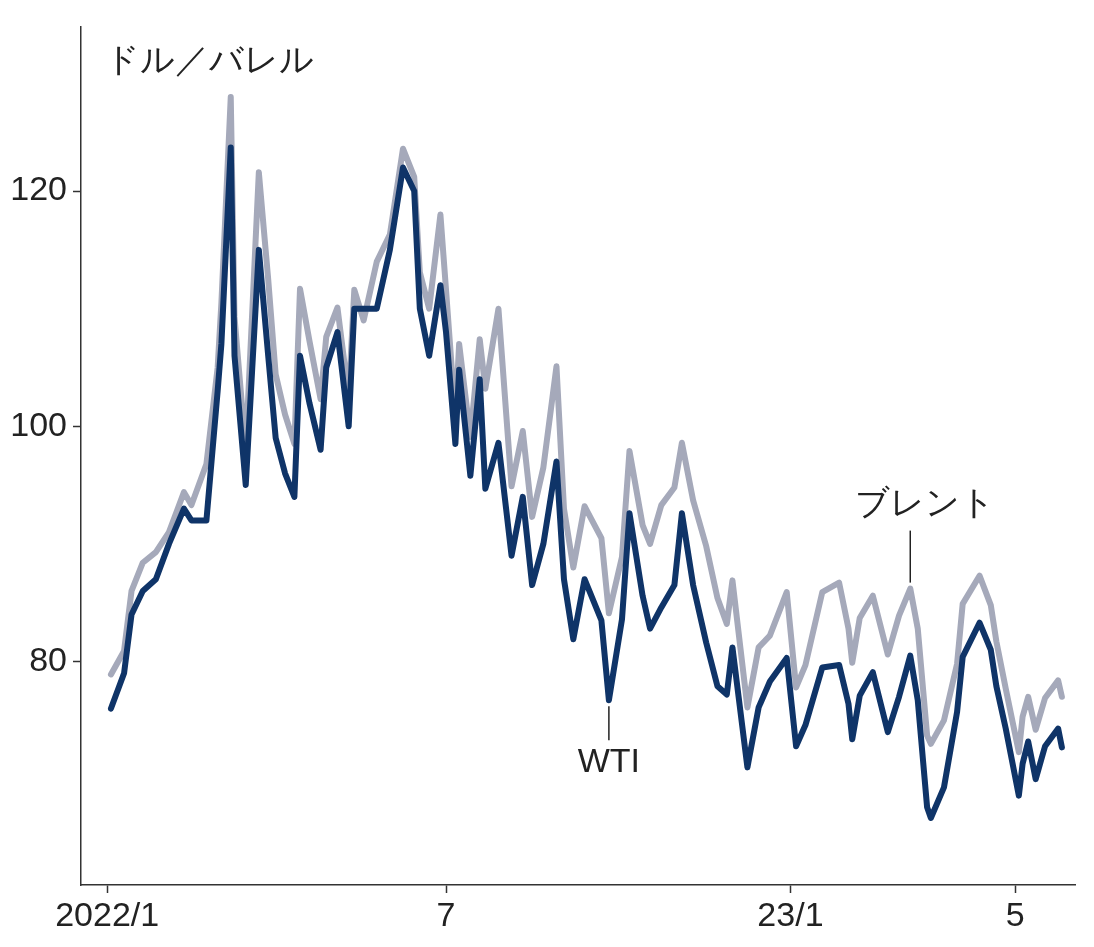  I want to click on annotation: WTI, so click(609, 759).